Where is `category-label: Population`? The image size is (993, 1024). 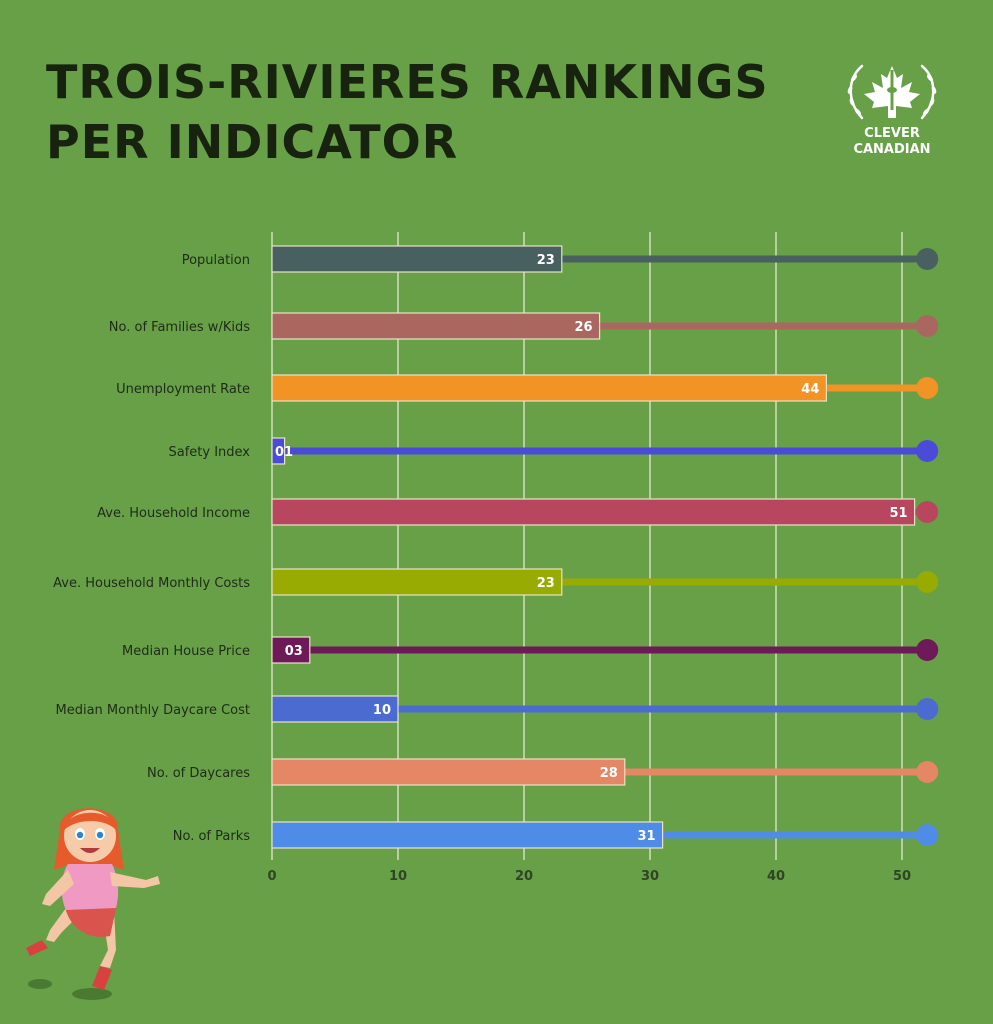
category-label: Population is located at coordinates (216, 260).